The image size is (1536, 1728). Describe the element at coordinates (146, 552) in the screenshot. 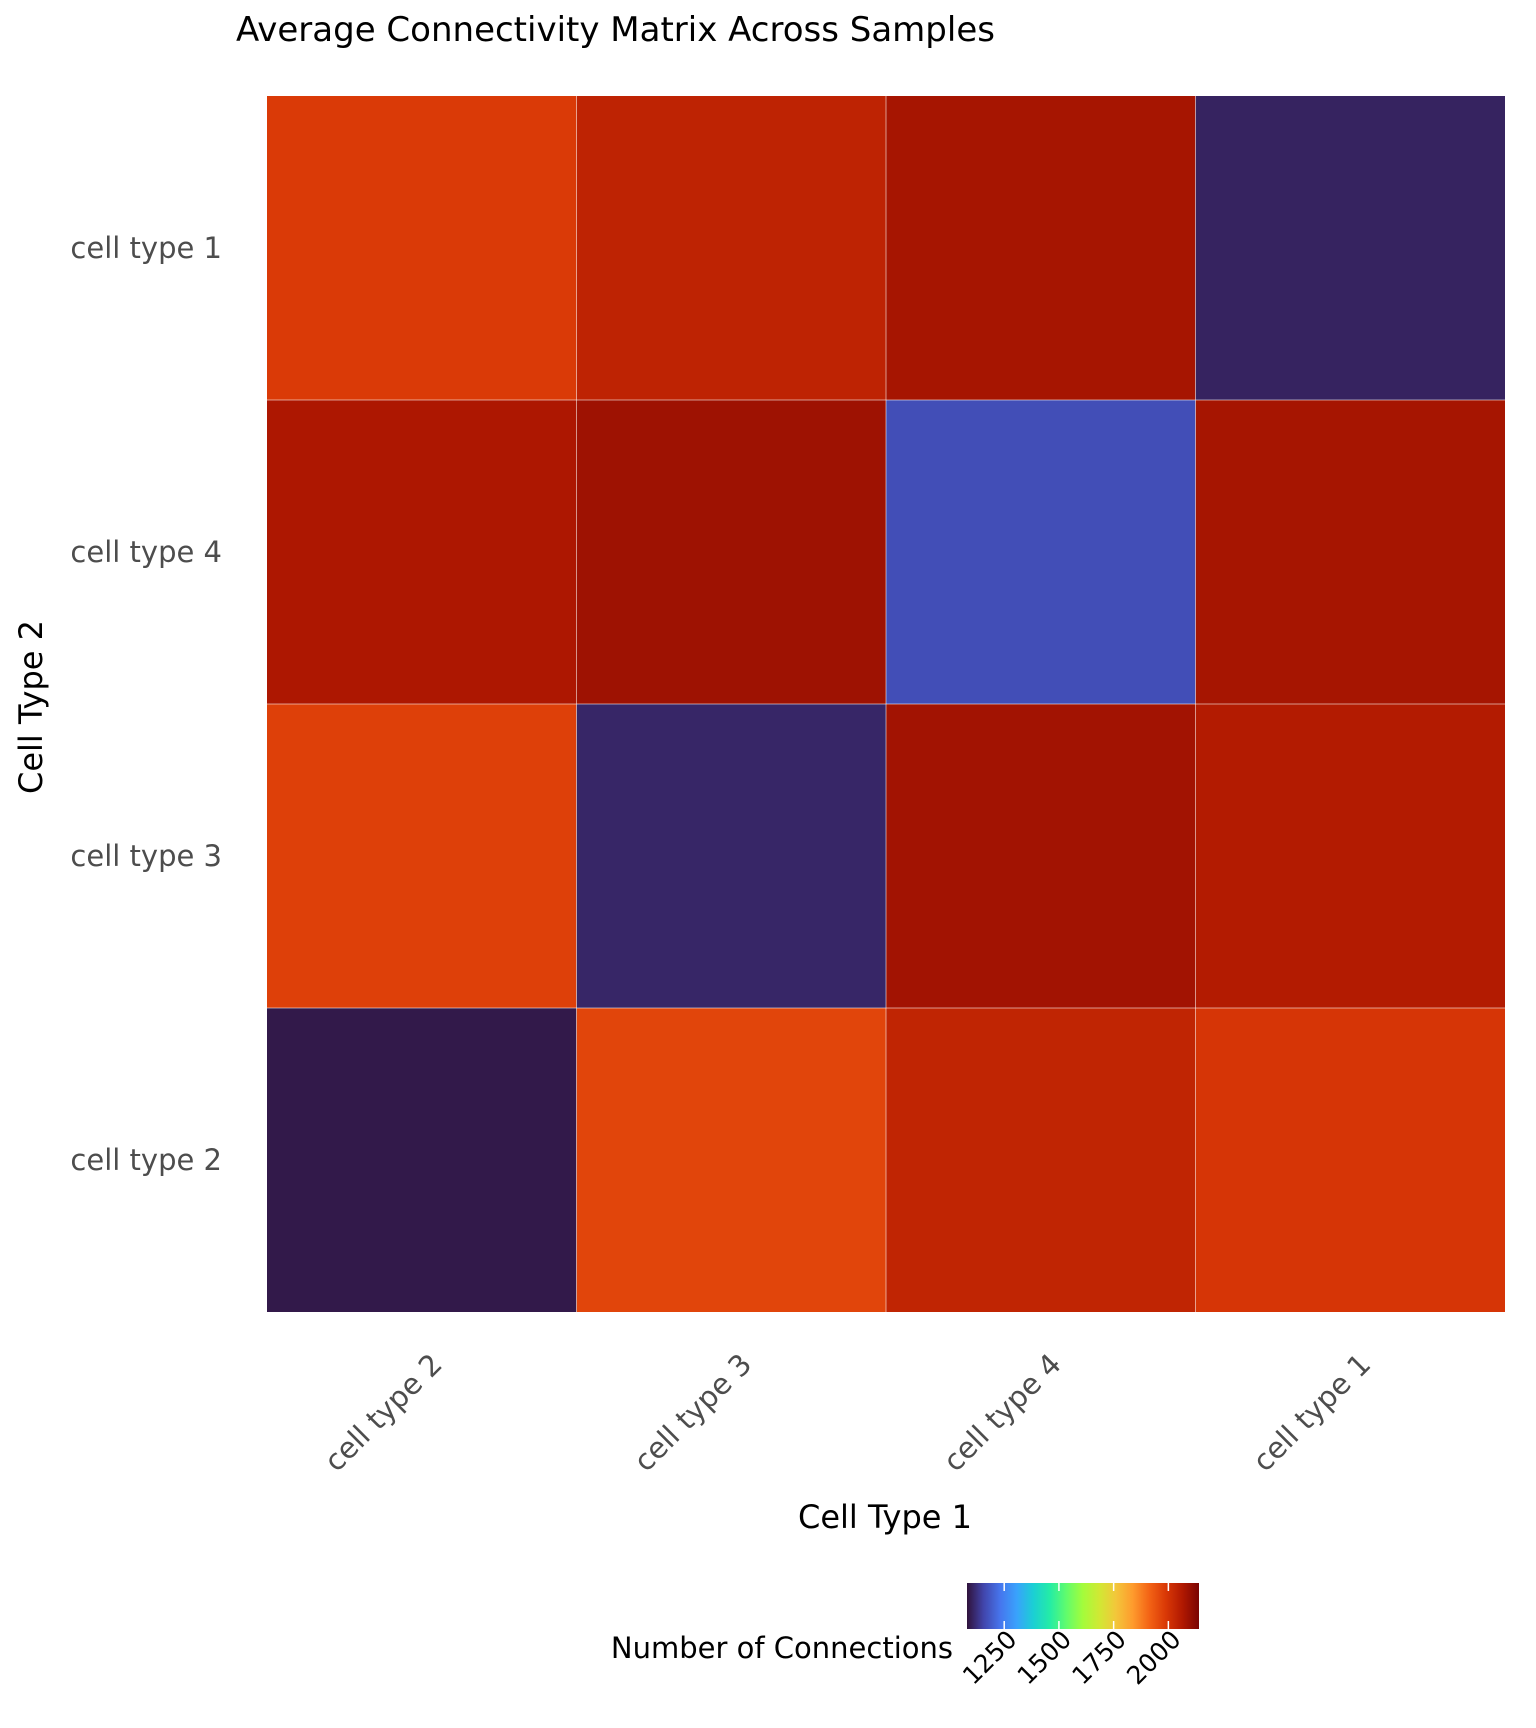

I see `y-tick-label: cell type 4` at that location.